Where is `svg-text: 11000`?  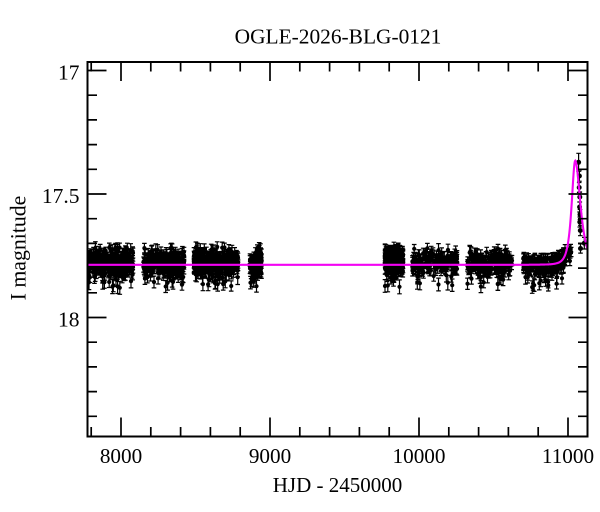
svg-text: 11000 is located at coordinates (568, 456).